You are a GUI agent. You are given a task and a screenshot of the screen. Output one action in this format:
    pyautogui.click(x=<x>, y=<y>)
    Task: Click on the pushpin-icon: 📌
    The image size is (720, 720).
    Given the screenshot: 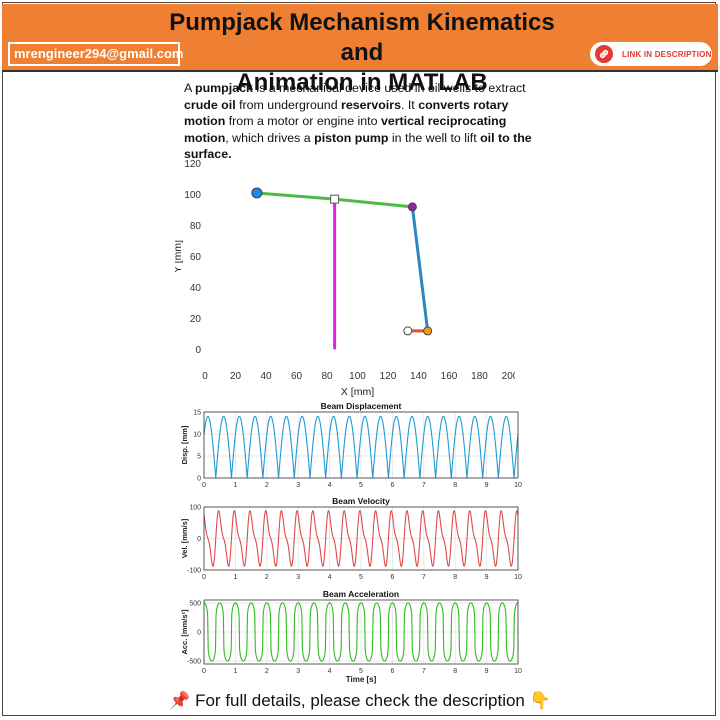 What is the action you would take?
    pyautogui.click(x=180, y=700)
    